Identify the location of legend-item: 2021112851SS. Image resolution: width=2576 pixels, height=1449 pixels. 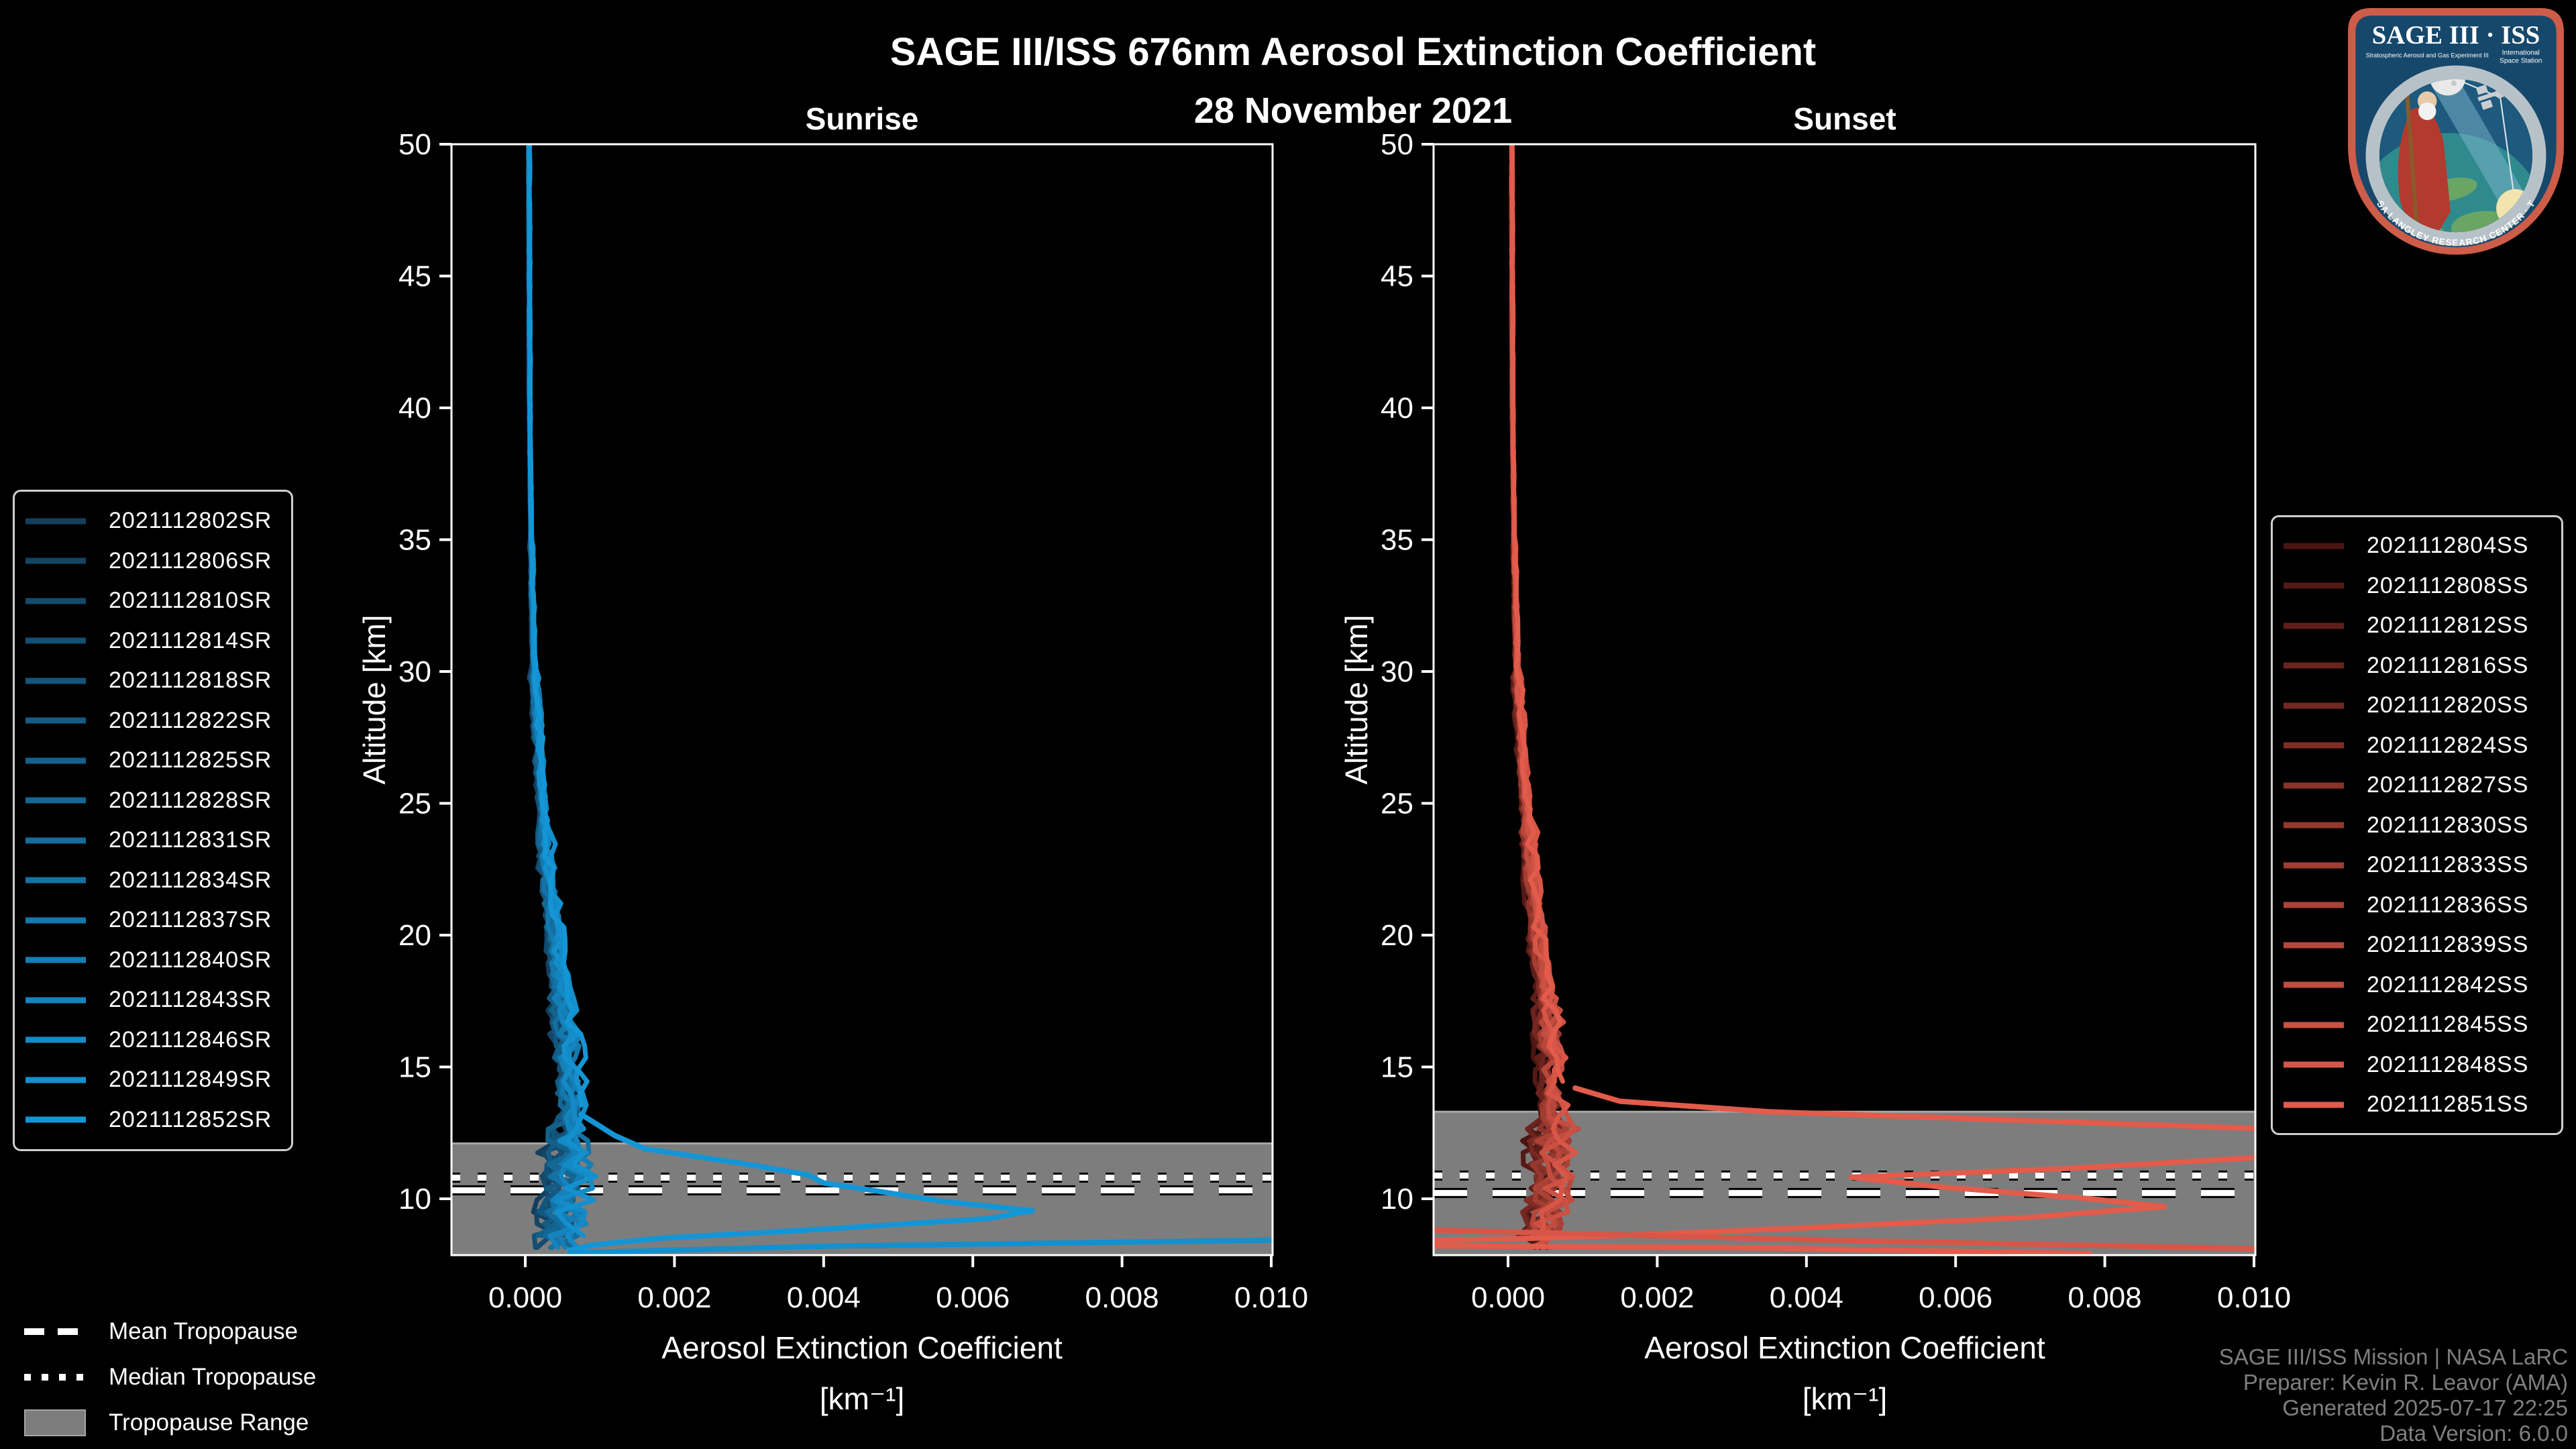
(2417, 1105).